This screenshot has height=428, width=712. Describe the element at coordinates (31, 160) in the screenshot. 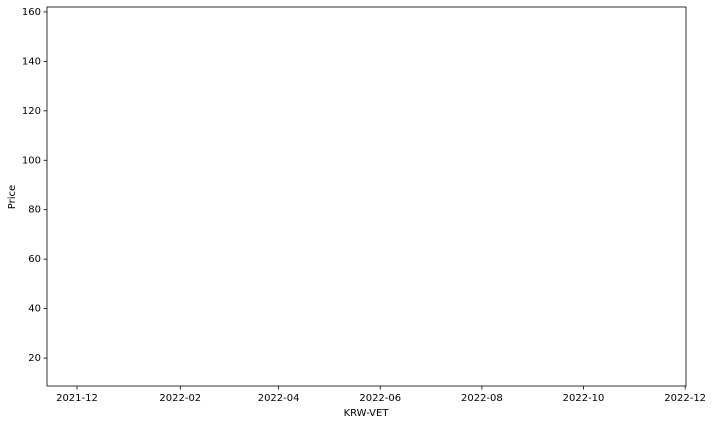

I see `y-tick-label: 100` at that location.